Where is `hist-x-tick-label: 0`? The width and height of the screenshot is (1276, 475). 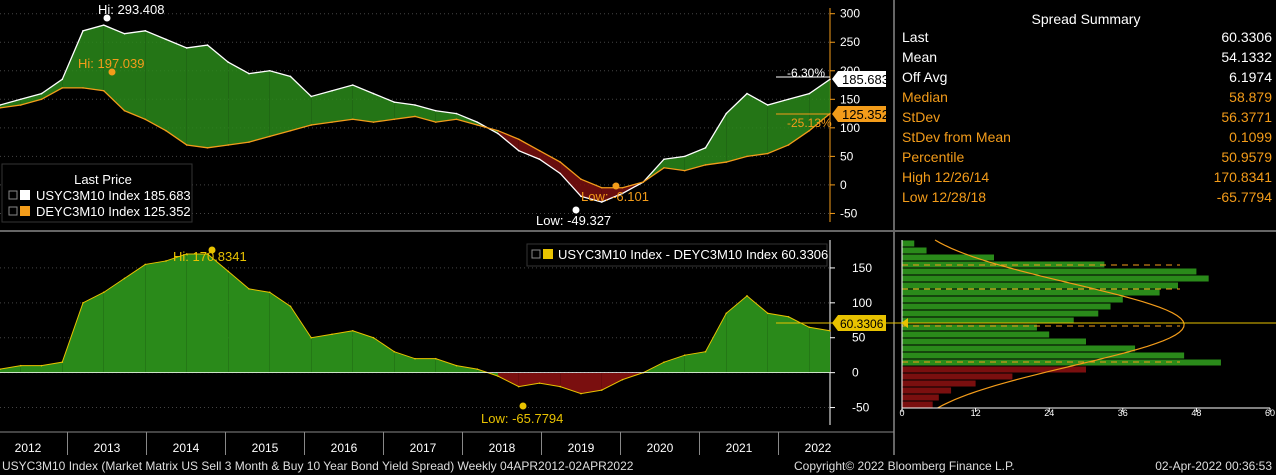 hist-x-tick-label: 0 is located at coordinates (901, 413).